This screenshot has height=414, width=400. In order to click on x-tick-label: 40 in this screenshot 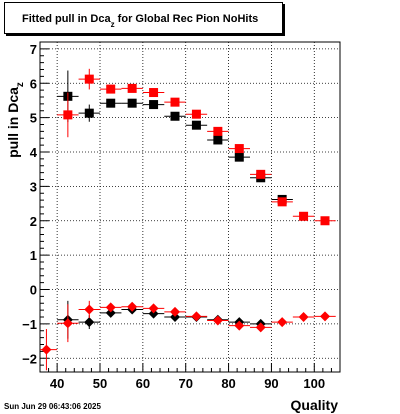, I will do `click(57, 383)`.